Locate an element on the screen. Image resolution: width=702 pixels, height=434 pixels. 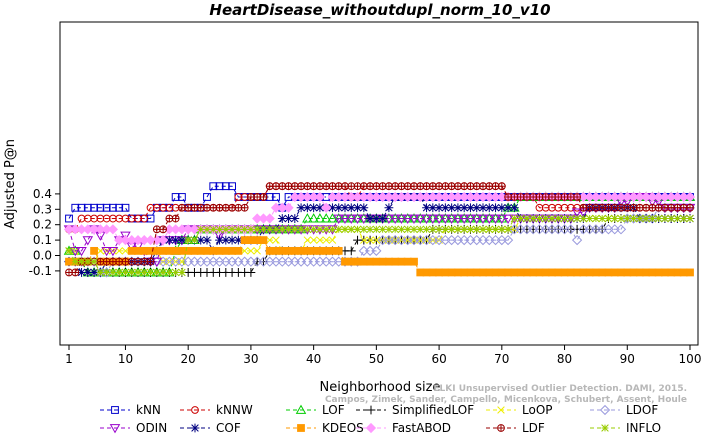
legend-label: INFLO is located at coordinates (643, 427).